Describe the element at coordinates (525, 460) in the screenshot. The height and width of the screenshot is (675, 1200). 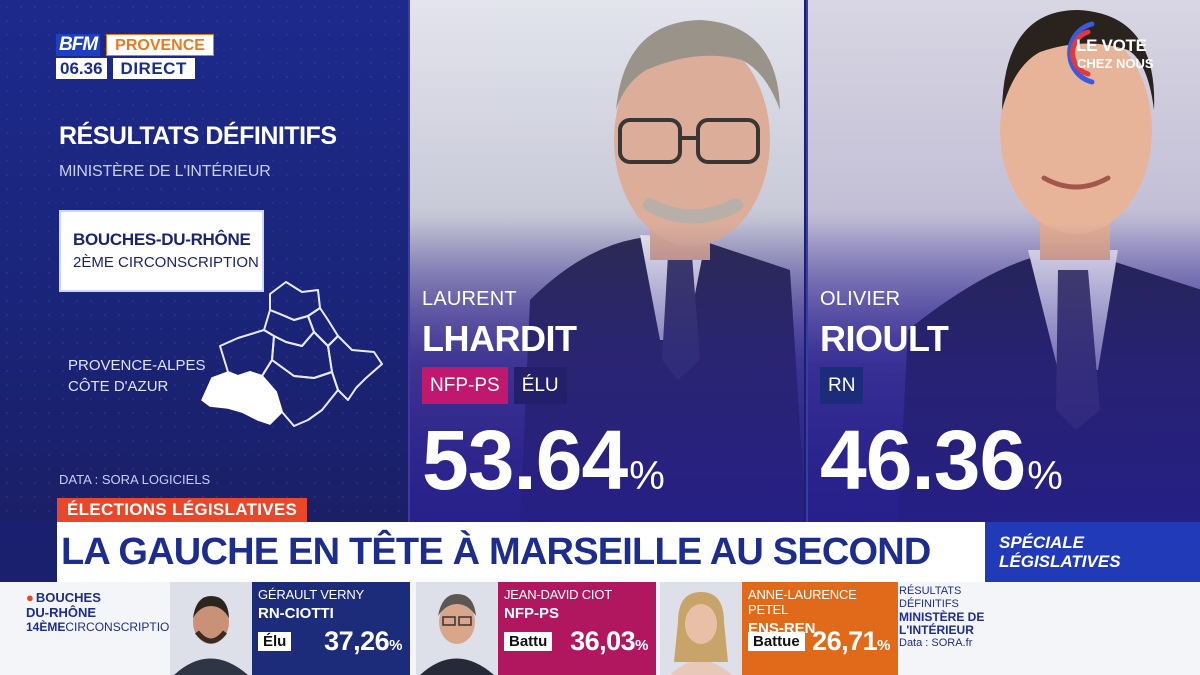
I see `percent-value: 53.64` at that location.